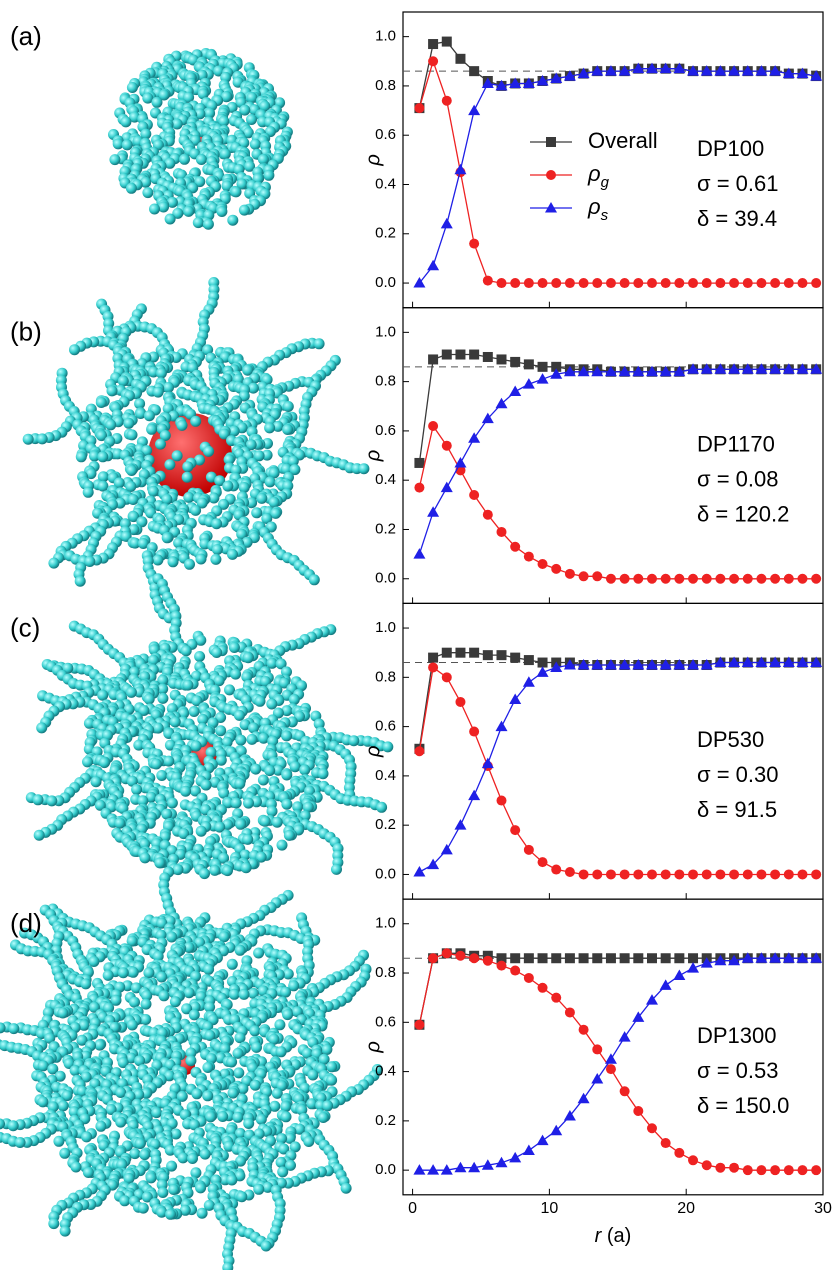  What do you see at coordinates (737, 218) in the screenshot?
I see `annotation: δ = 39.4` at bounding box center [737, 218].